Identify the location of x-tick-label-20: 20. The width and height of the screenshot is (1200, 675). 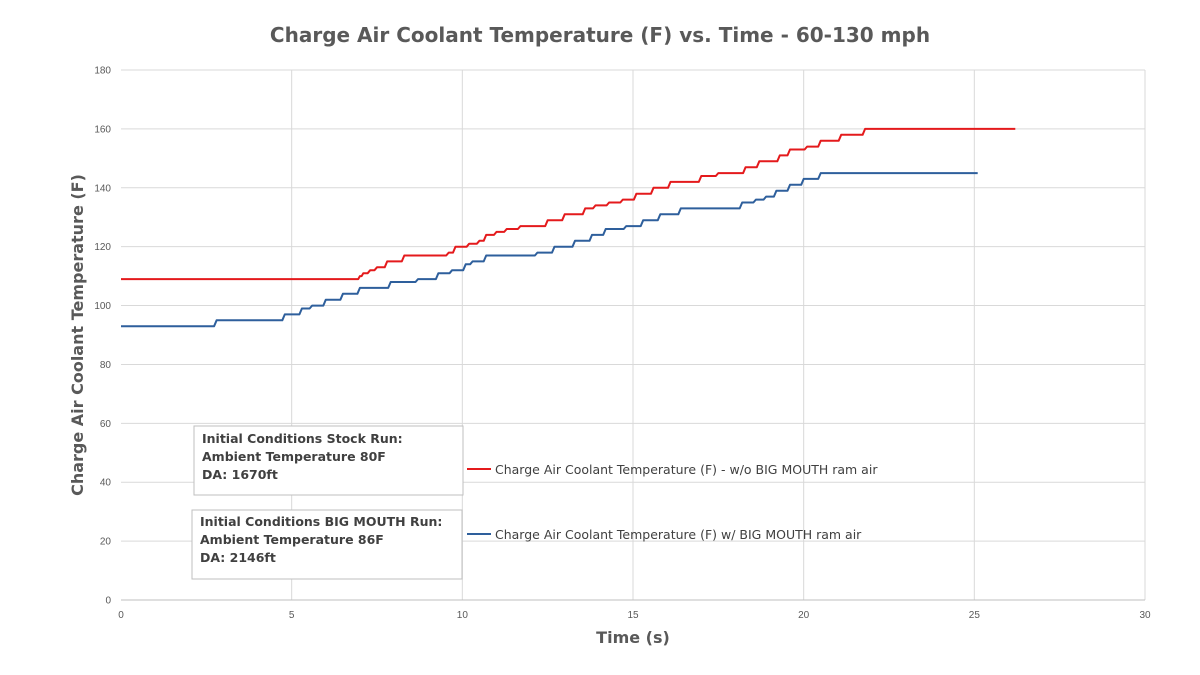
(804, 615).